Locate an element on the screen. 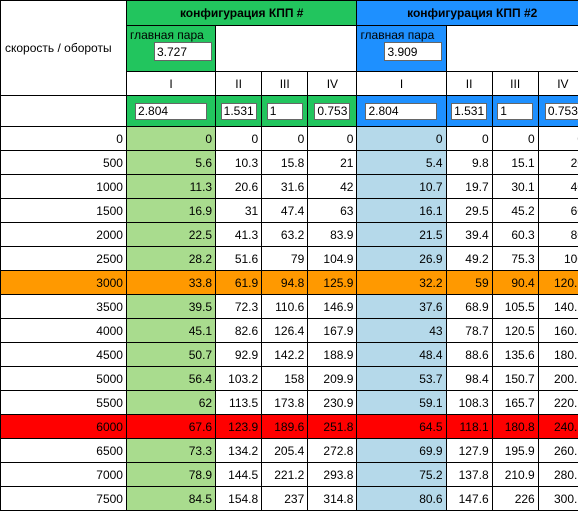  config2-speed-gear-3: 120.5 is located at coordinates (515, 330).